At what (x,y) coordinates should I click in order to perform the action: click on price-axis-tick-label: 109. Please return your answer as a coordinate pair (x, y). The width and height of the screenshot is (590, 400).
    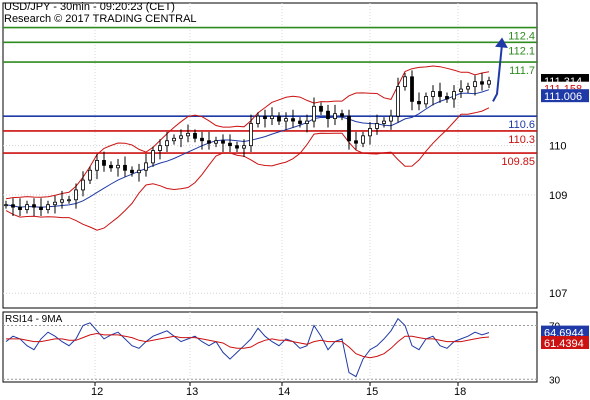
    Looking at the image, I should click on (558, 196).